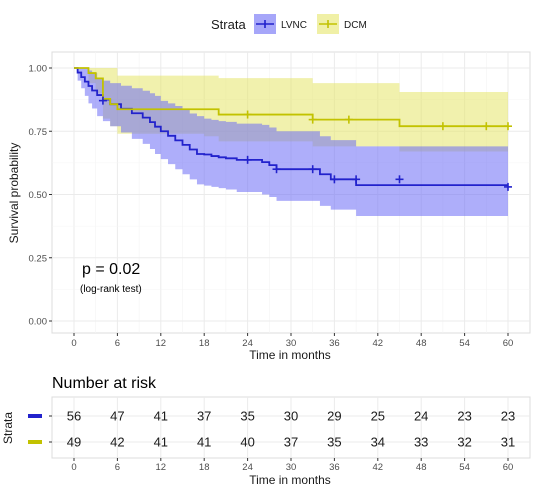  Describe the element at coordinates (38, 258) in the screenshot. I see `y-tick-label: 0.25` at that location.